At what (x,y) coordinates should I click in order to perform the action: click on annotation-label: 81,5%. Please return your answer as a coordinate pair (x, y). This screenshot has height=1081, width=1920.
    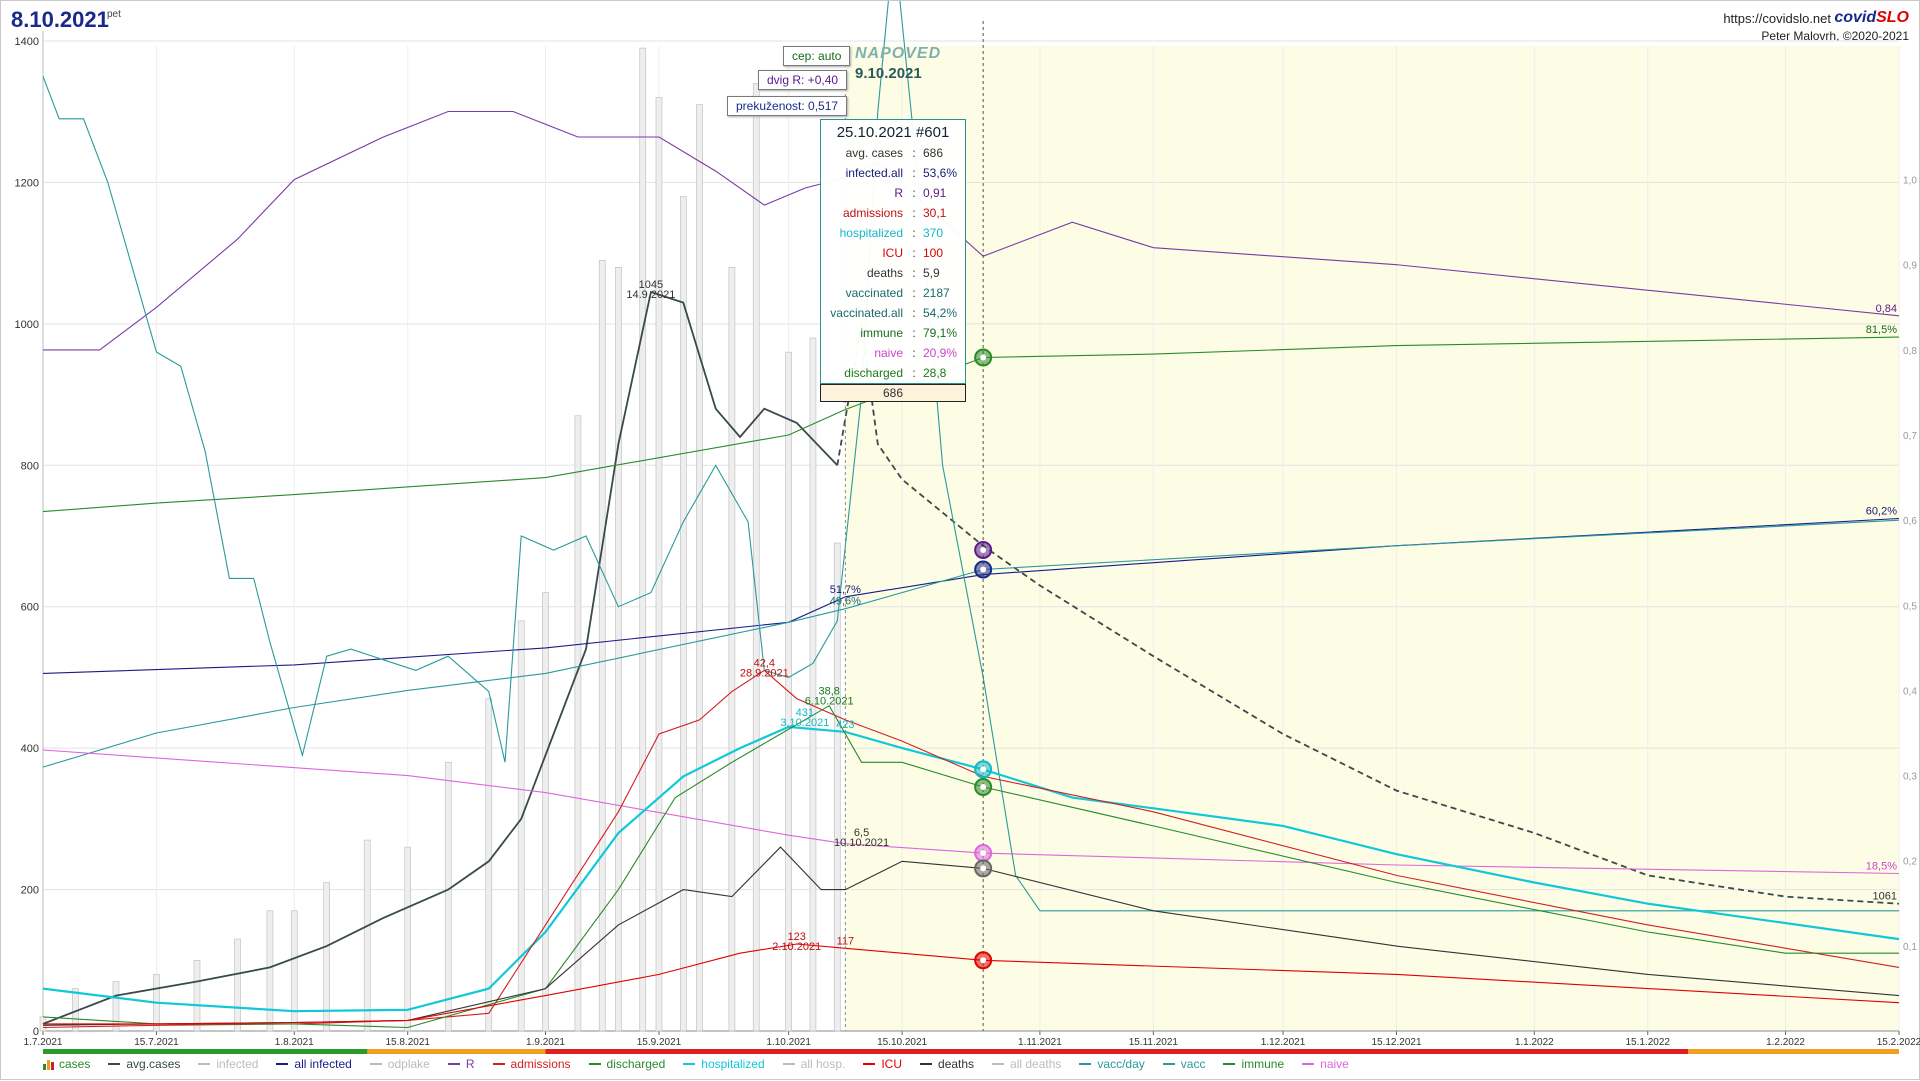
    Looking at the image, I should click on (1881, 330).